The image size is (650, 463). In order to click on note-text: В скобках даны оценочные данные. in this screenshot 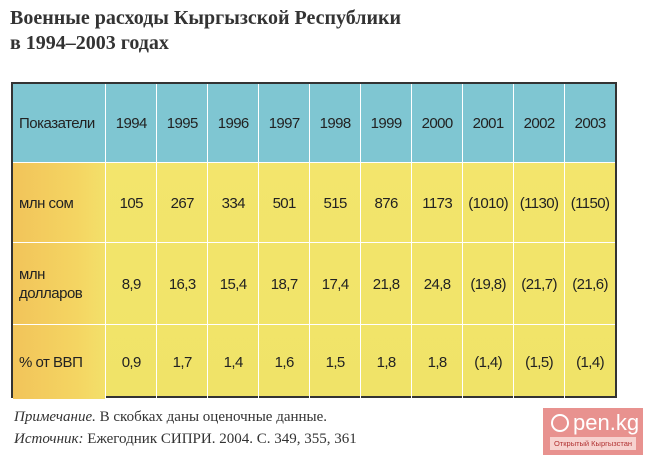, I will do `click(211, 417)`.